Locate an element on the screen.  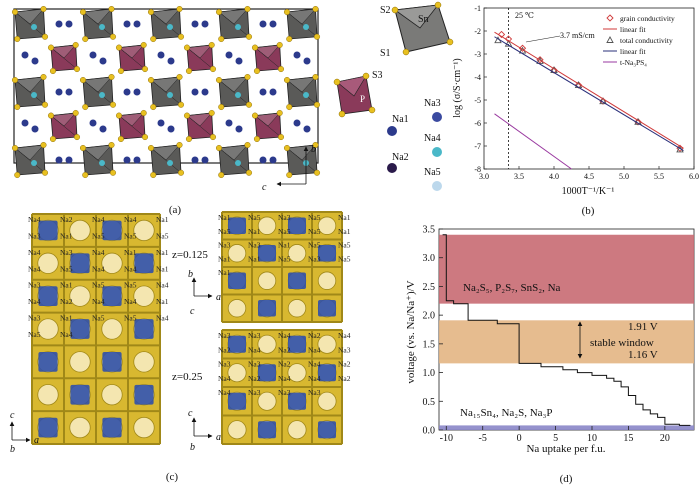
annotation-text: 3.7 mS/cm is located at coordinates (577, 35).